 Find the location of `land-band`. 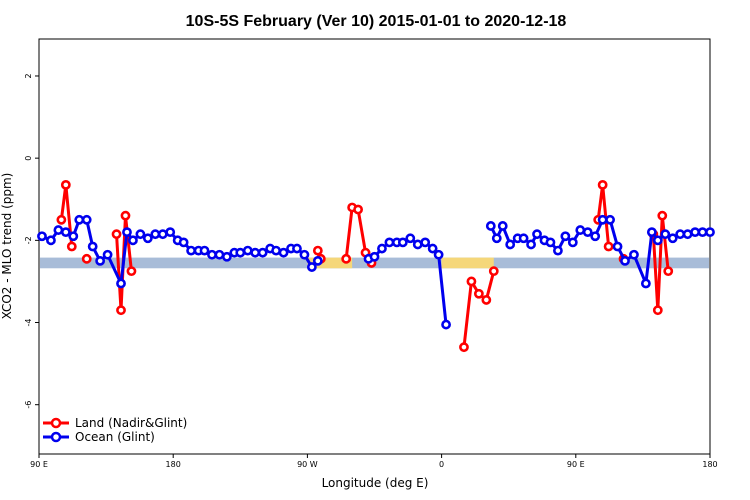

land-band is located at coordinates (330, 263).